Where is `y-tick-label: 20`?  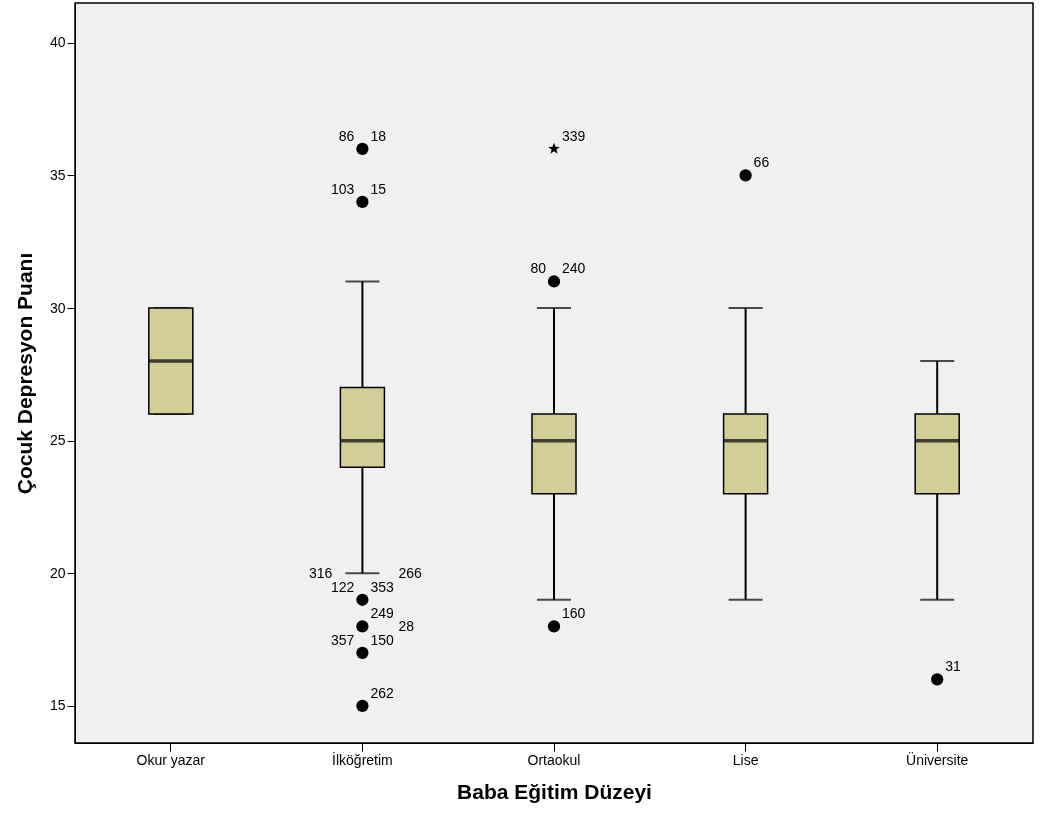 y-tick-label: 20 is located at coordinates (57, 572).